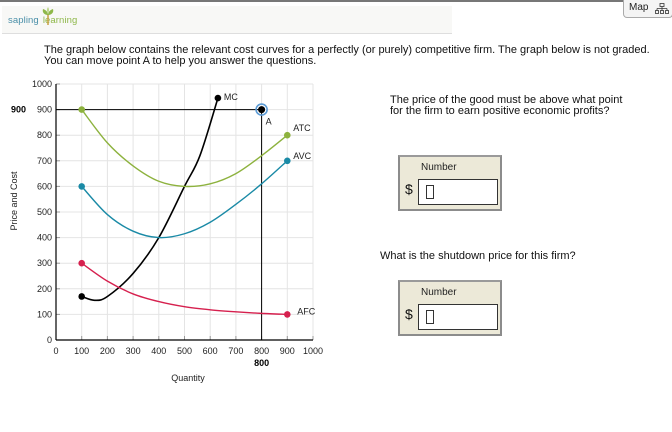 The image size is (672, 432). I want to click on sitemap-icon, so click(662, 8).